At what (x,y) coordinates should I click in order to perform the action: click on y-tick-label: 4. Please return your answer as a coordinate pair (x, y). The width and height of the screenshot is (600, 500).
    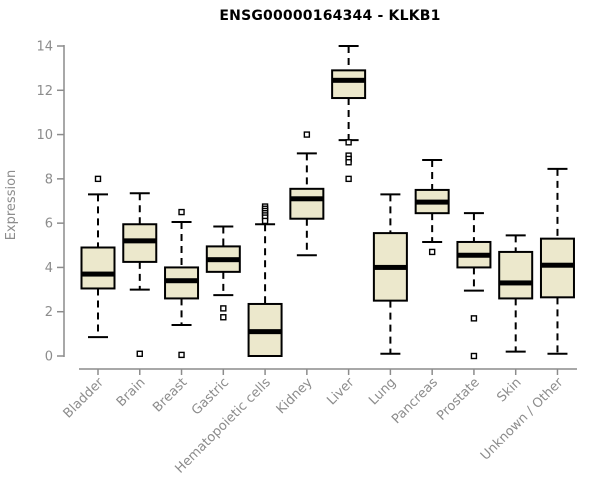
    Looking at the image, I should click on (49, 268).